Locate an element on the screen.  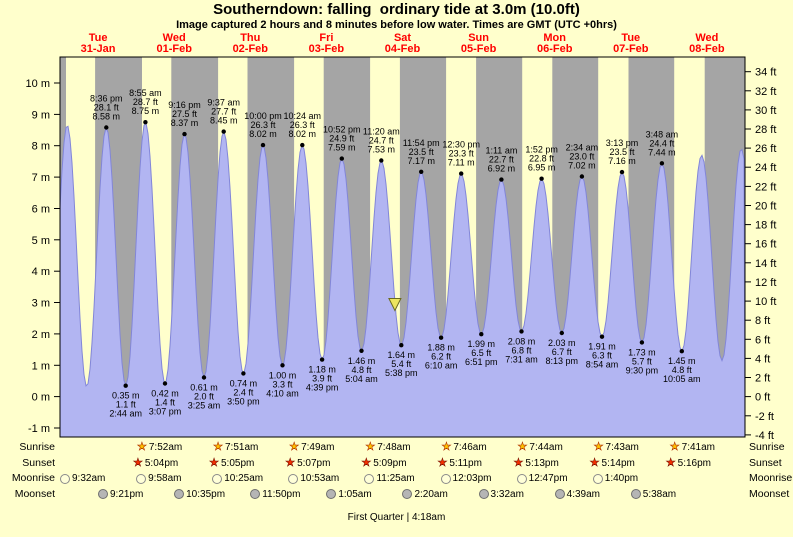
low-tide-annotation: 6.8 ft is located at coordinates (521, 350).